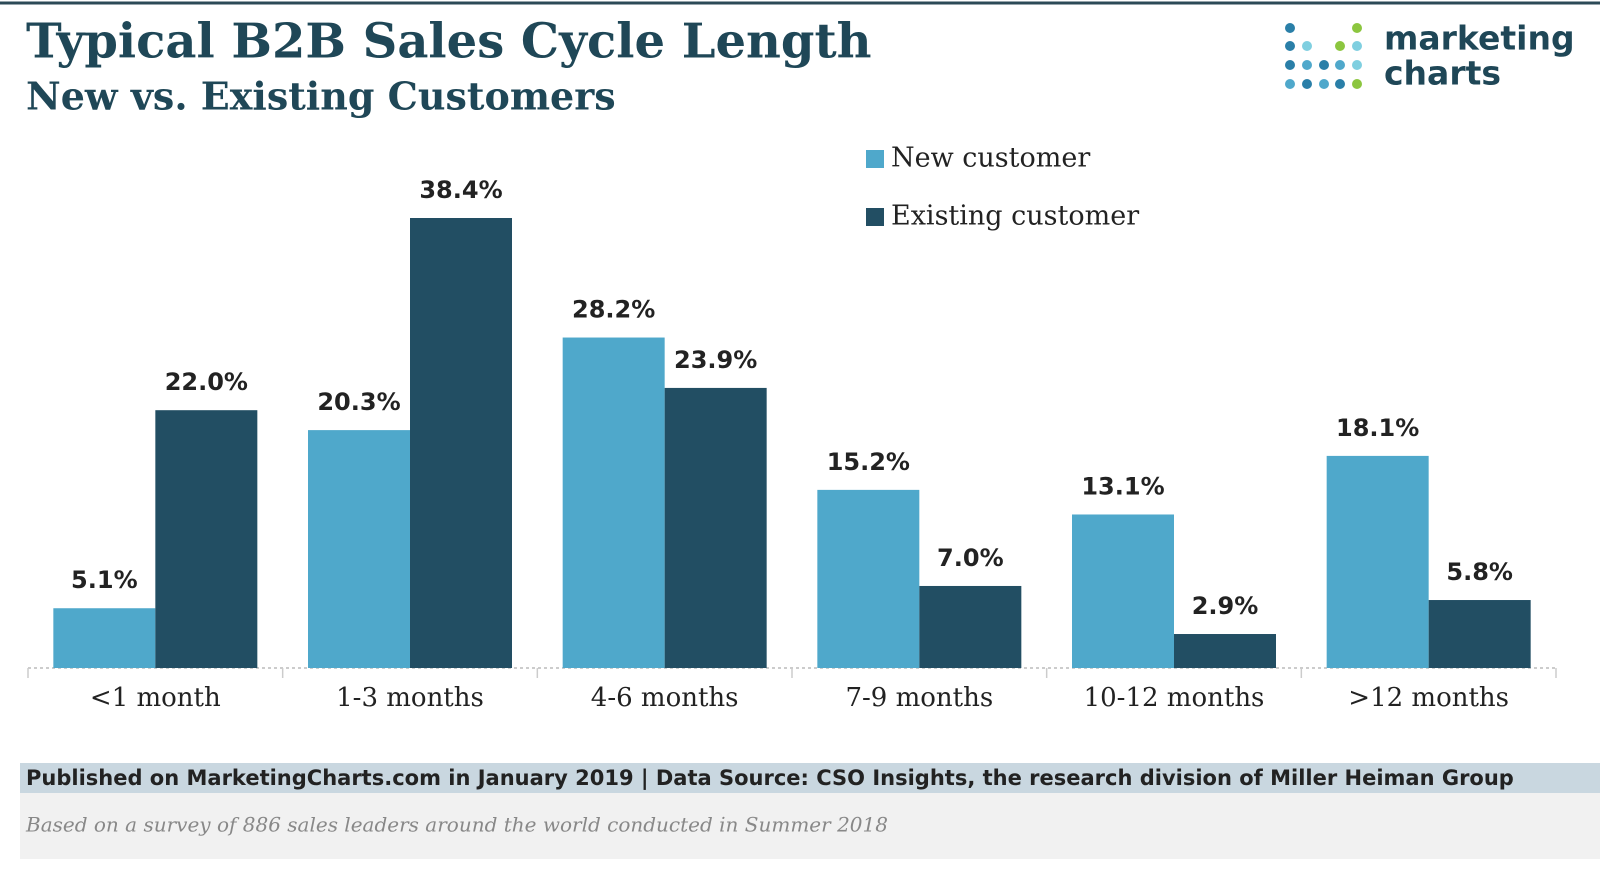  Describe the element at coordinates (410, 698) in the screenshot. I see `x-tick-label: 1-3 months` at that location.